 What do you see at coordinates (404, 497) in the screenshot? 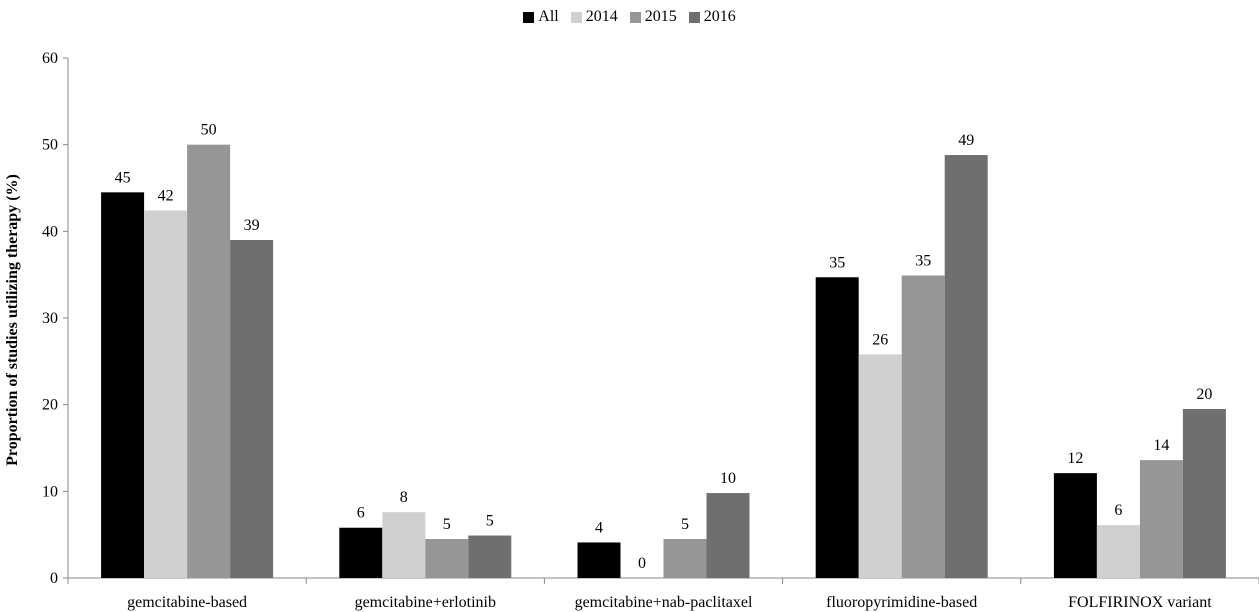
I see `data-label: 8` at bounding box center [404, 497].